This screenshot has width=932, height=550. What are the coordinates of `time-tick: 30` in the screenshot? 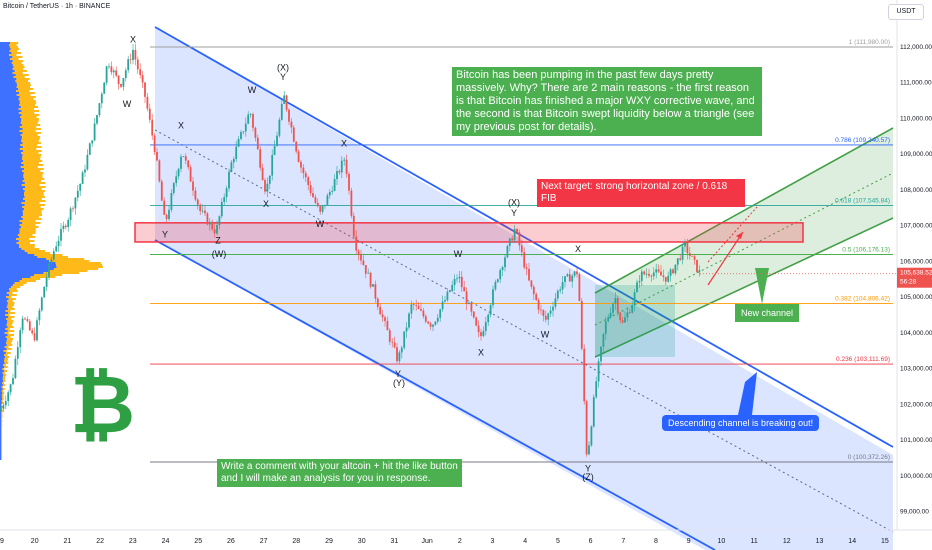 It's located at (362, 541).